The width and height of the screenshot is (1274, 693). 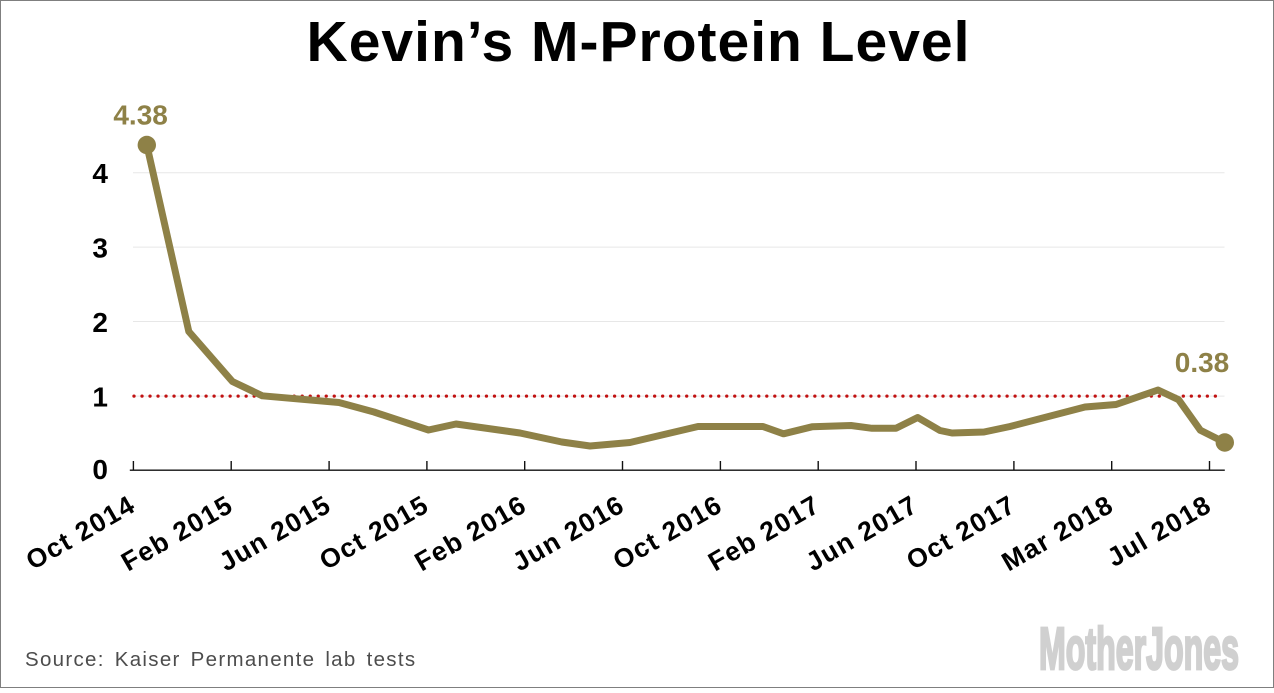 What do you see at coordinates (862, 533) in the screenshot?
I see `svg-text: Jun 2017` at bounding box center [862, 533].